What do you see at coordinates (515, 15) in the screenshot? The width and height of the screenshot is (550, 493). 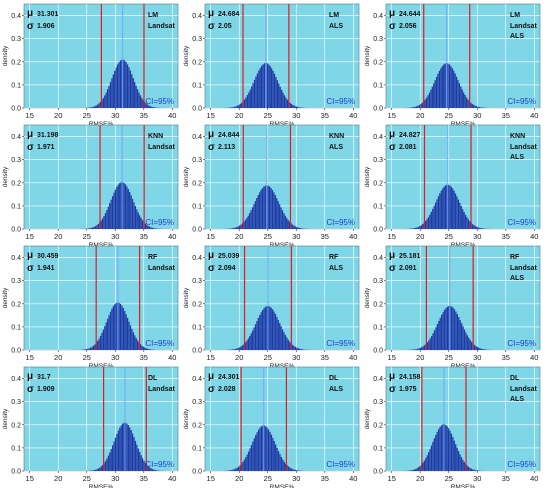 I see `model-label: LM` at bounding box center [515, 15].